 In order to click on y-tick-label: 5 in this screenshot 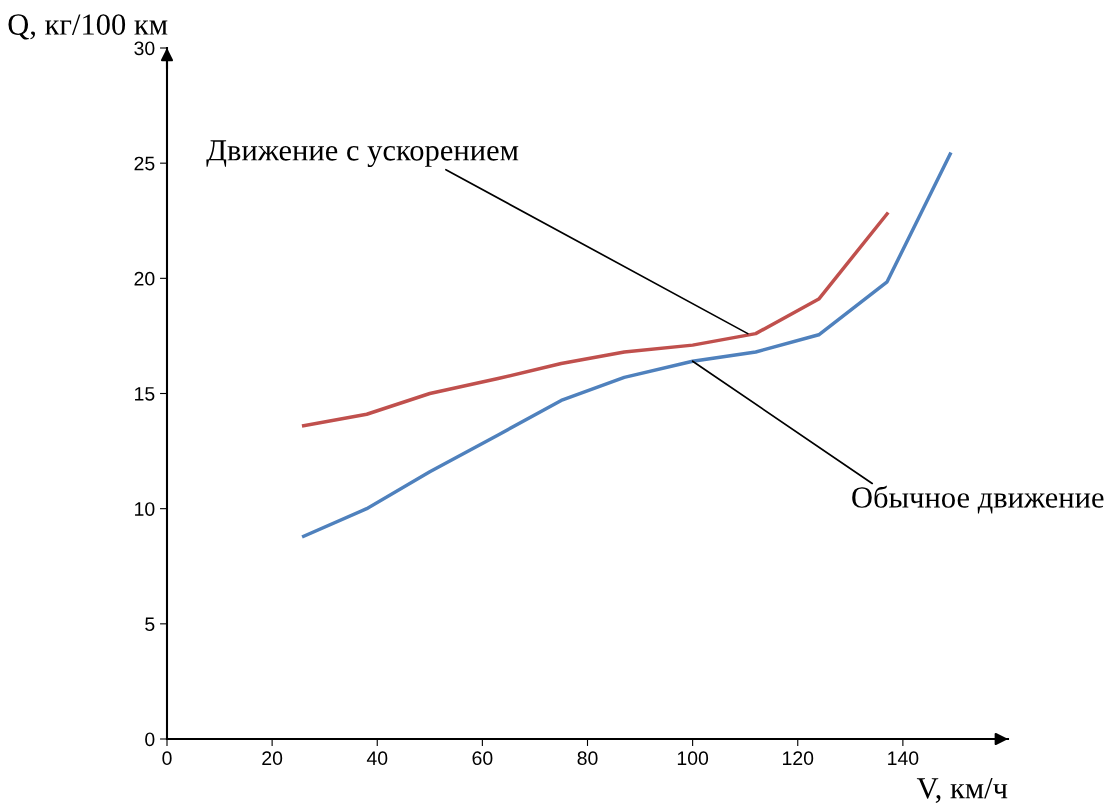, I will do `click(150, 624)`.